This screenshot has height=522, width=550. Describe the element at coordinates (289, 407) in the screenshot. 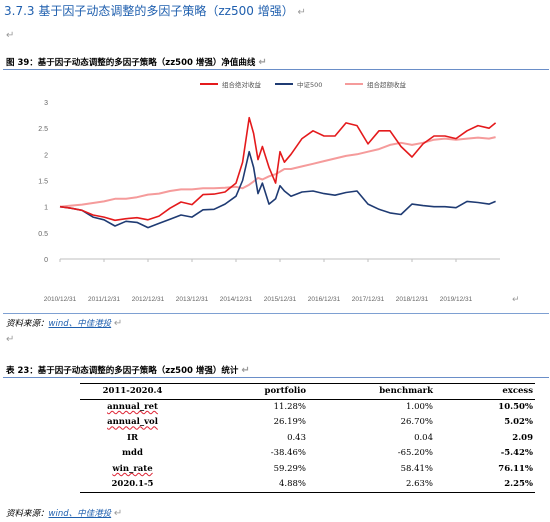

I see `cell-portfolio: 11.28%` at that location.